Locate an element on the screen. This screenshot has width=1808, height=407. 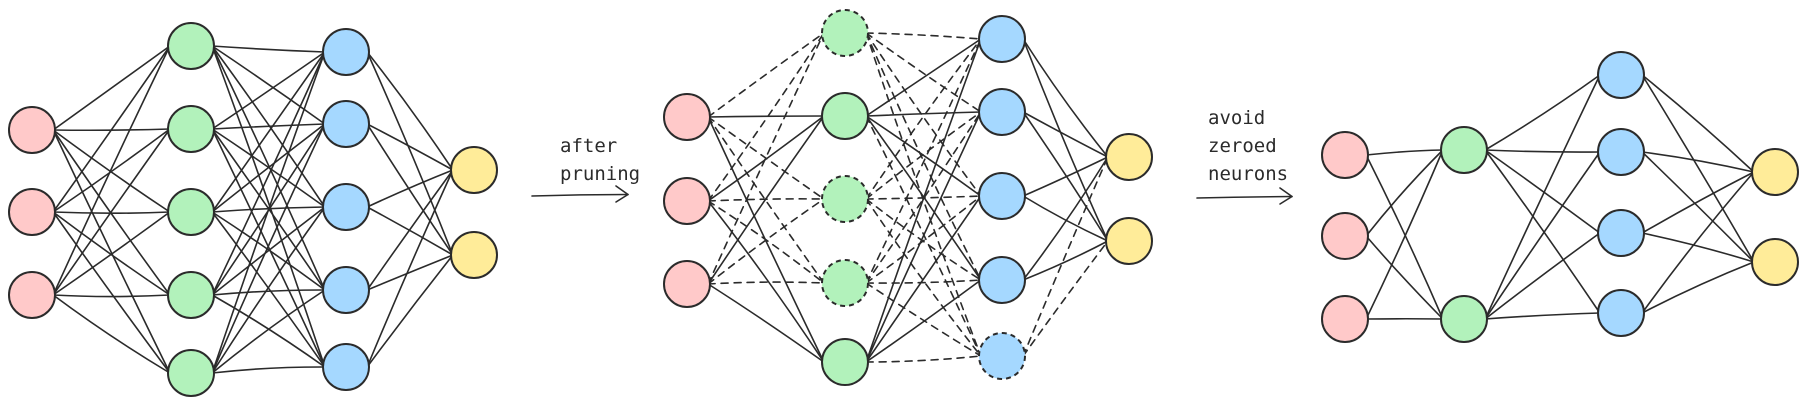
connection-l1-n3-to-n2 is located at coordinates (268, 251).